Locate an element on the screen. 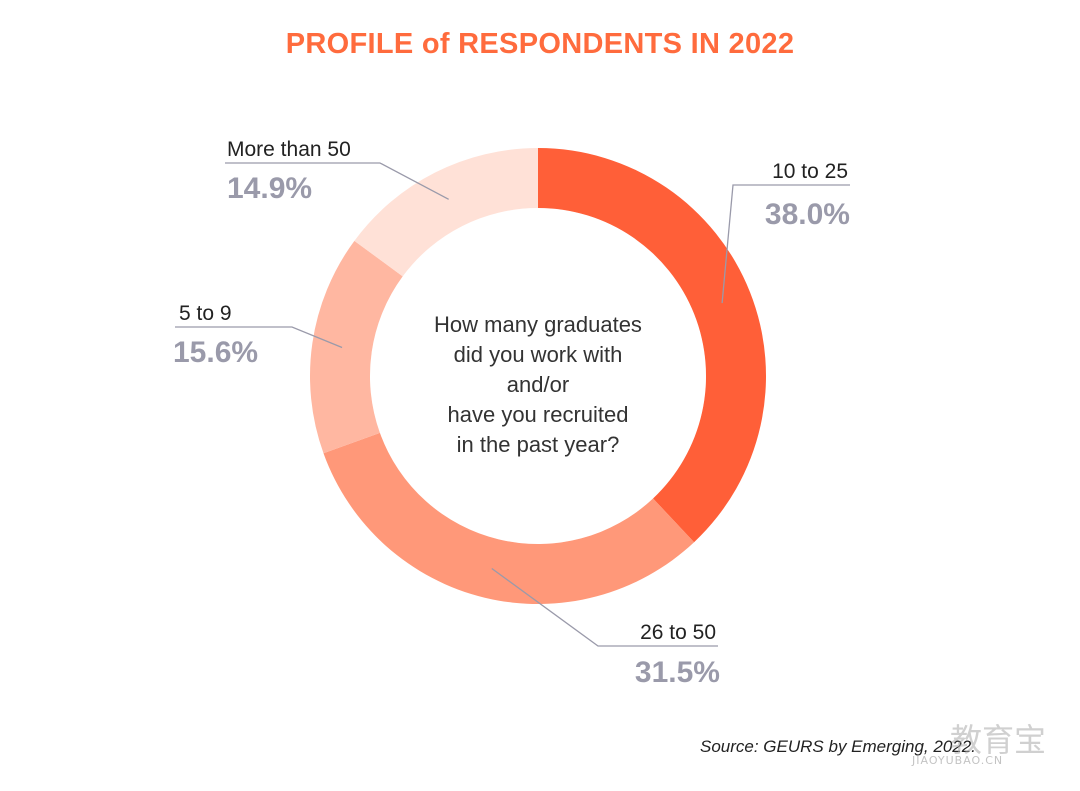 The height and width of the screenshot is (791, 1080). slice-percent: 38.0% is located at coordinates (807, 214).